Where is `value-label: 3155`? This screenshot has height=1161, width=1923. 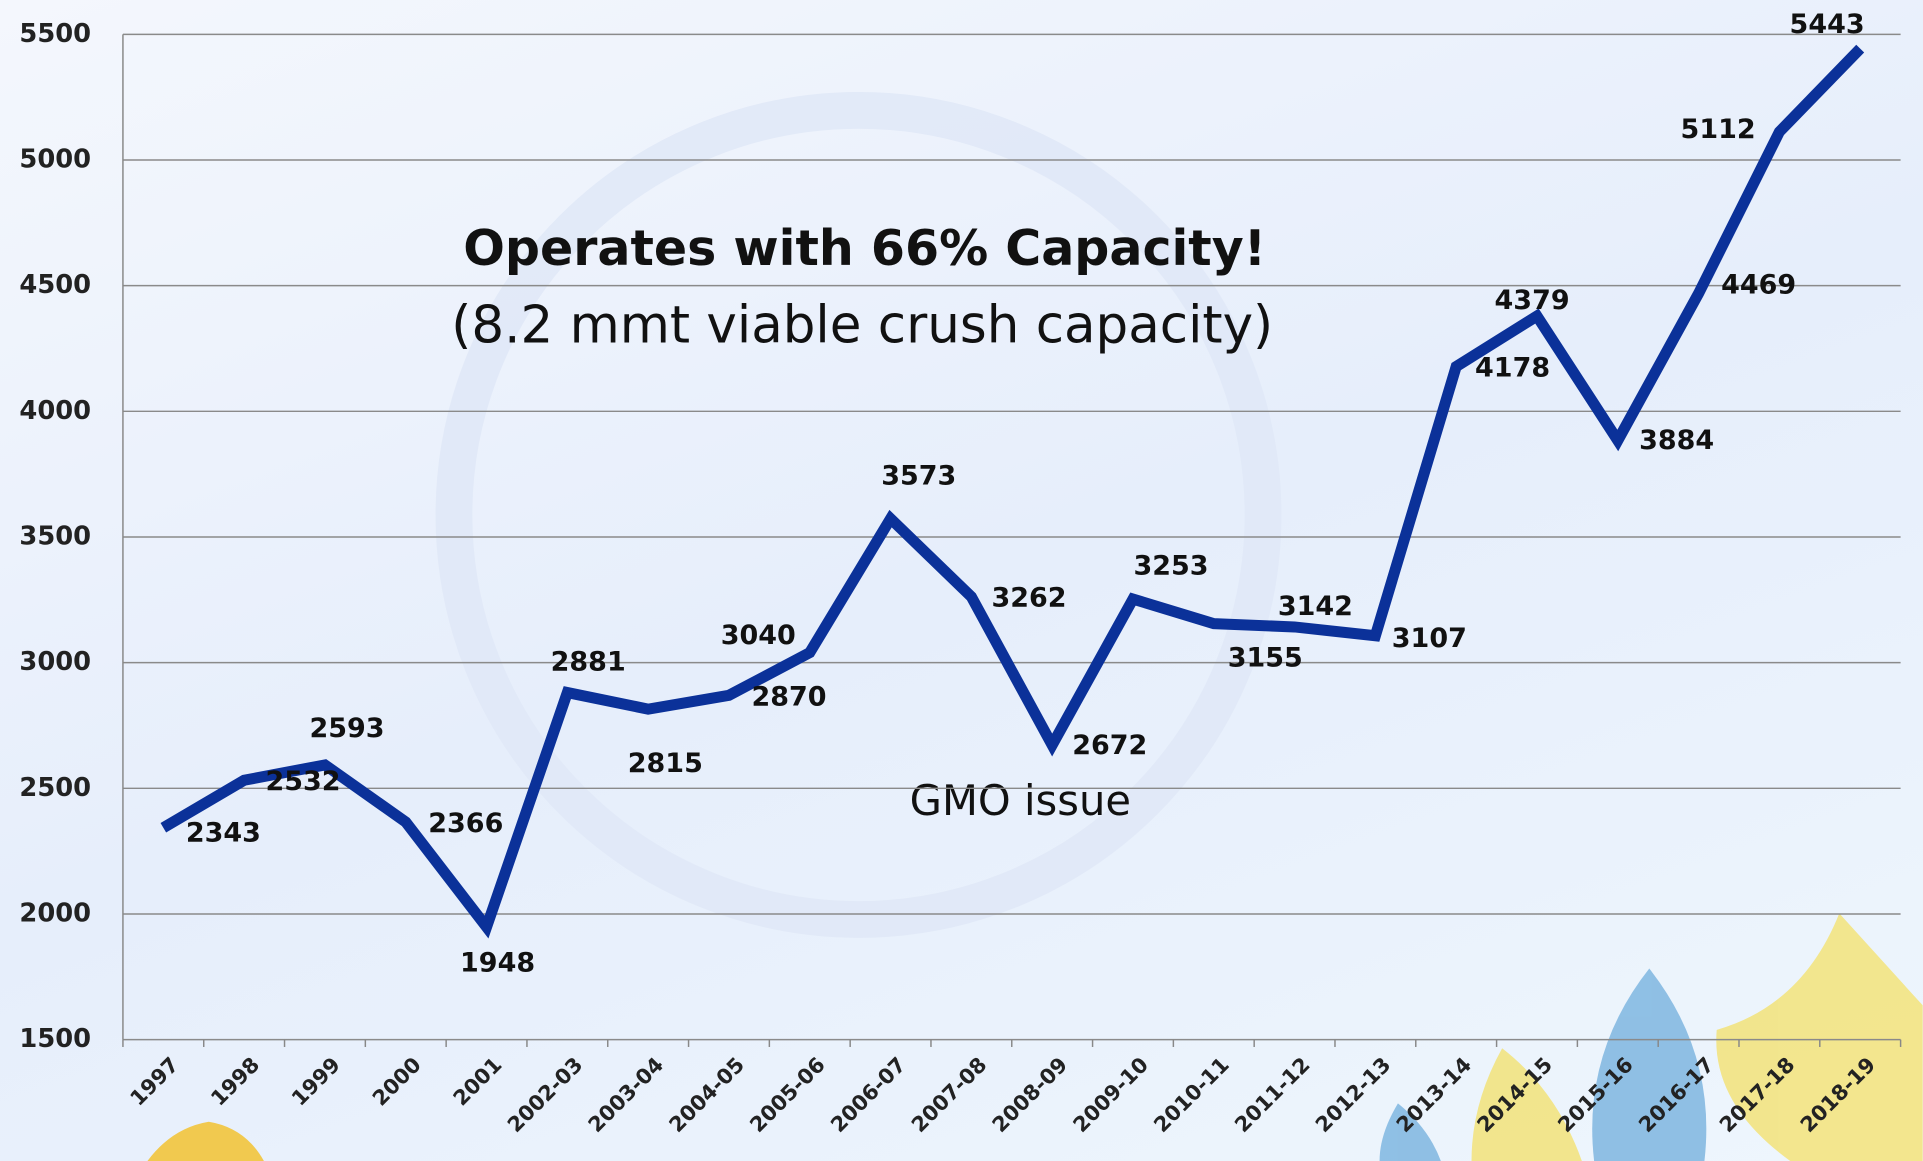 value-label: 3155 is located at coordinates (1265, 658).